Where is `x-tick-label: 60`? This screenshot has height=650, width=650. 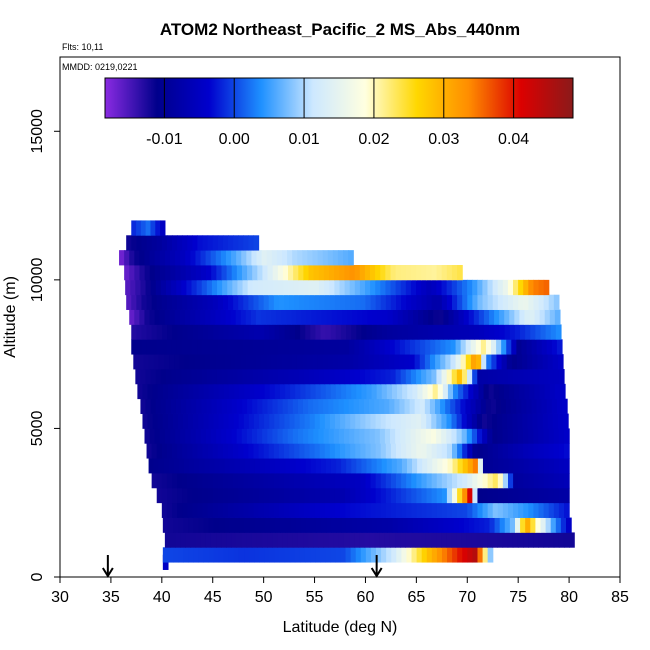
x-tick-label: 60 is located at coordinates (366, 597).